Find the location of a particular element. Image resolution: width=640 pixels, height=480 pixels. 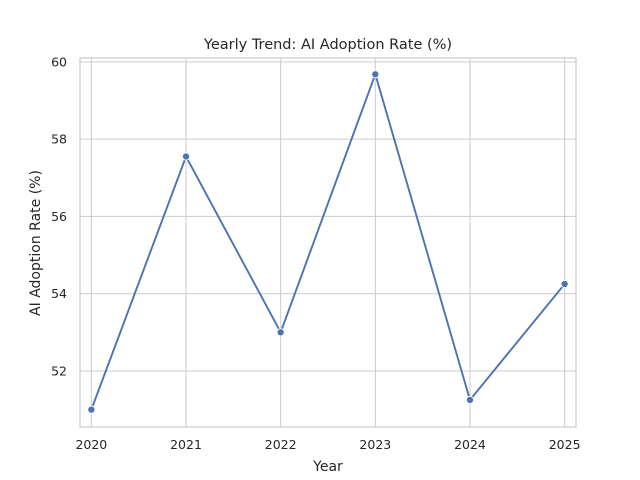

x-tick-label: 2022 is located at coordinates (281, 444).